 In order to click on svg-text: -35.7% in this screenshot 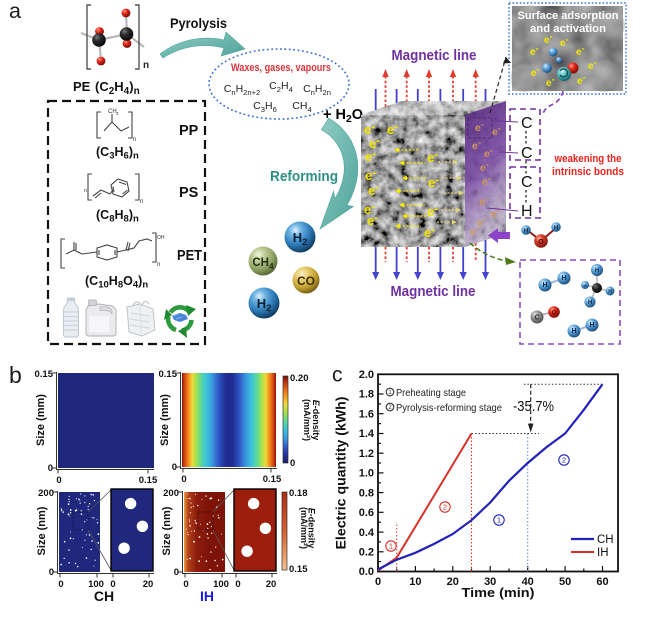, I will do `click(533, 407)`.